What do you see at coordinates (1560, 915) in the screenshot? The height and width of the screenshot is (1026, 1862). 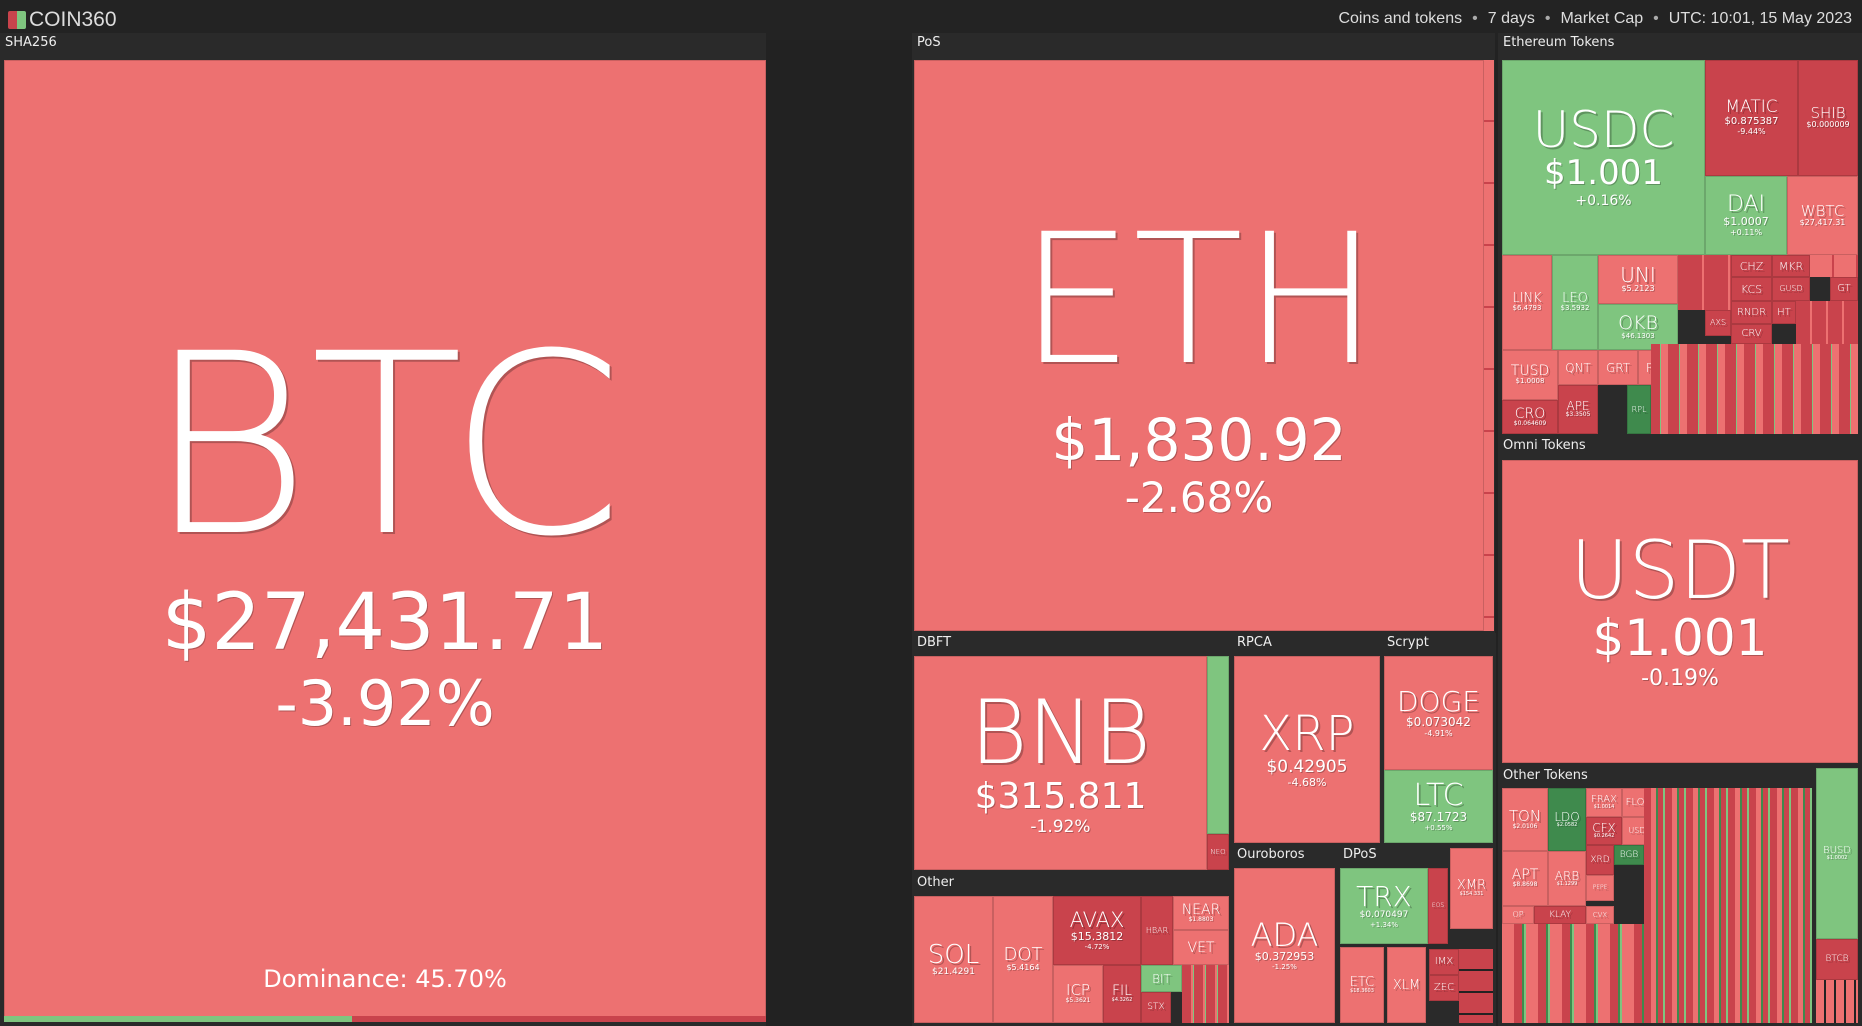 I see `tile-klay: KLAY` at bounding box center [1560, 915].